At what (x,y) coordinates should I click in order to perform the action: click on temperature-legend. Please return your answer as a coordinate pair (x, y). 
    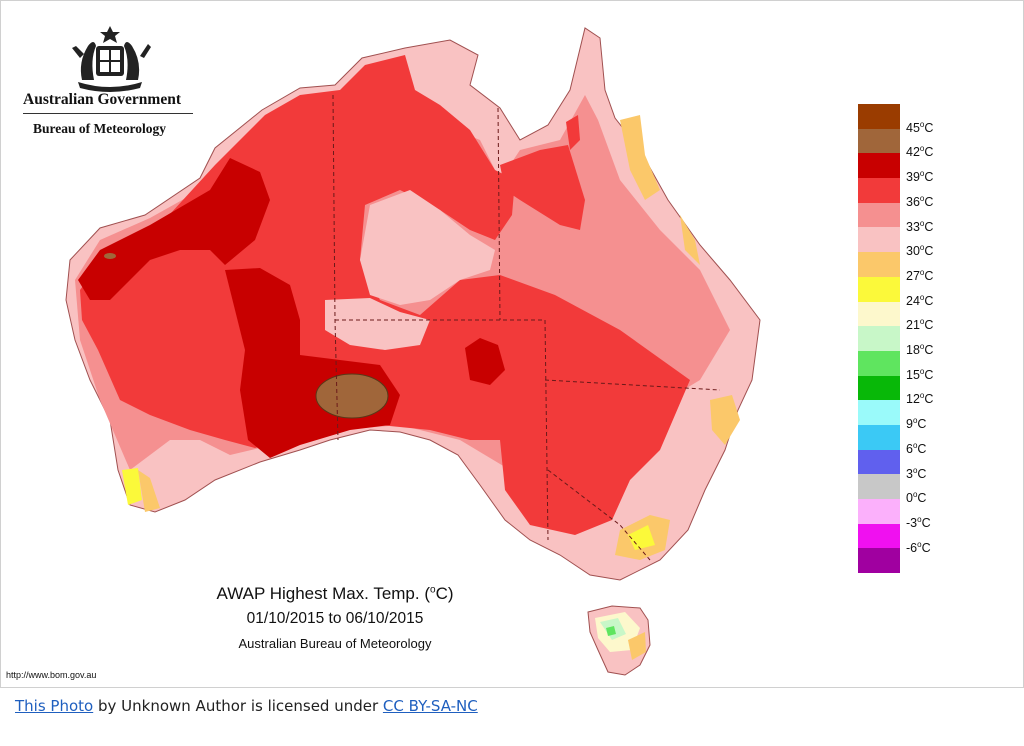
    Looking at the image, I should click on (879, 339).